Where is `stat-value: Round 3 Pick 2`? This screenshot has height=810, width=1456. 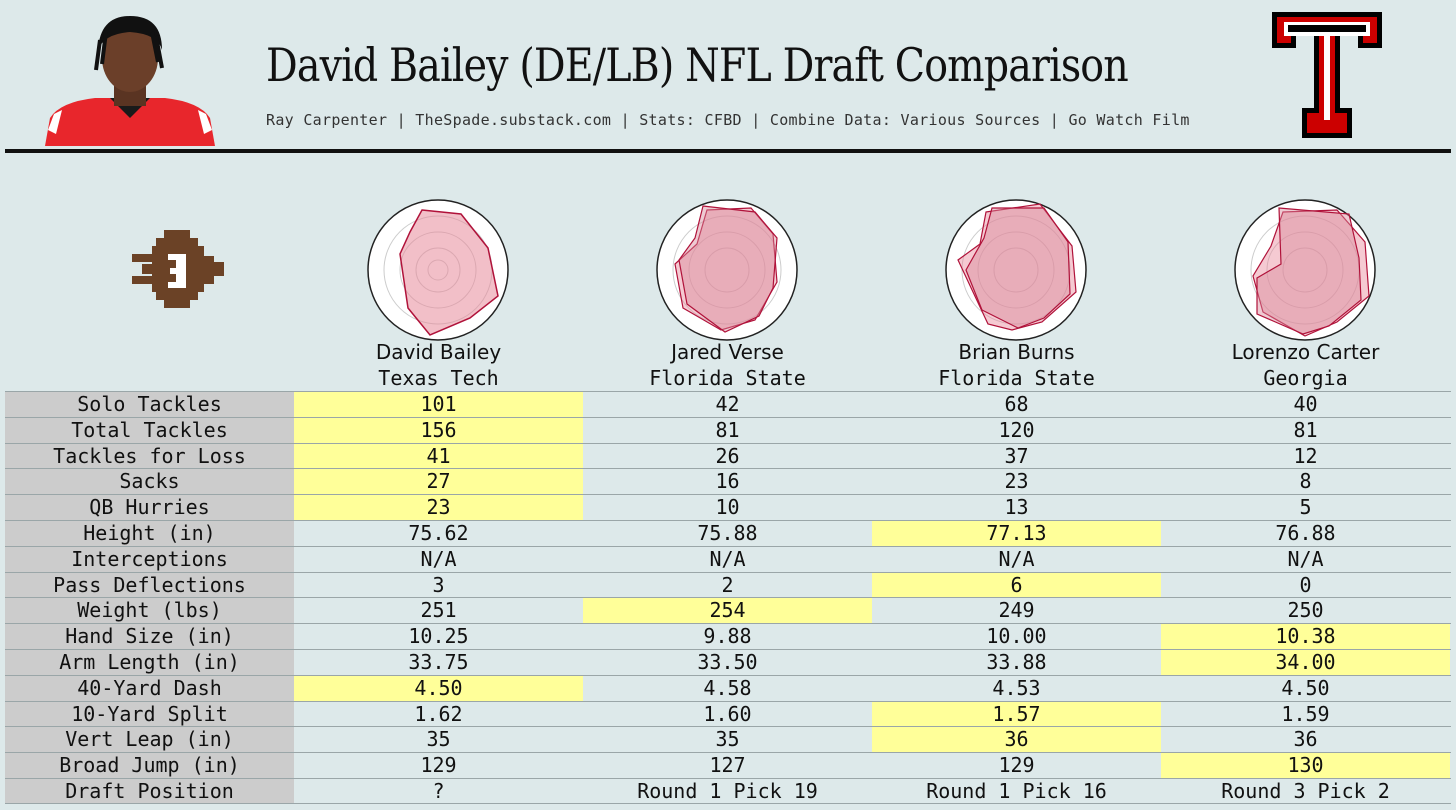 stat-value: Round 3 Pick 2 is located at coordinates (1305, 790).